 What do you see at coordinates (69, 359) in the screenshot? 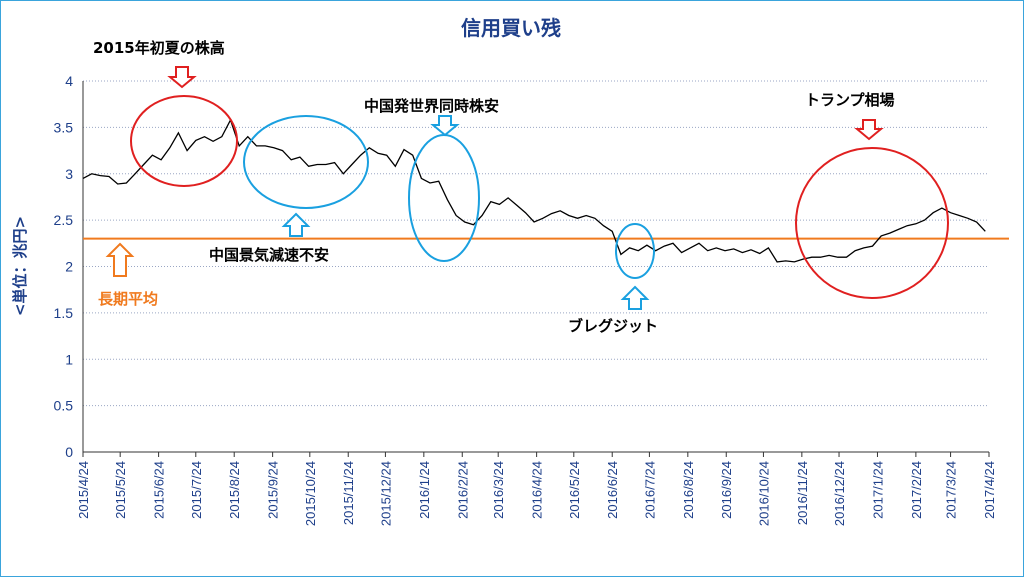
I see `y-tick-label: 1` at bounding box center [69, 359].